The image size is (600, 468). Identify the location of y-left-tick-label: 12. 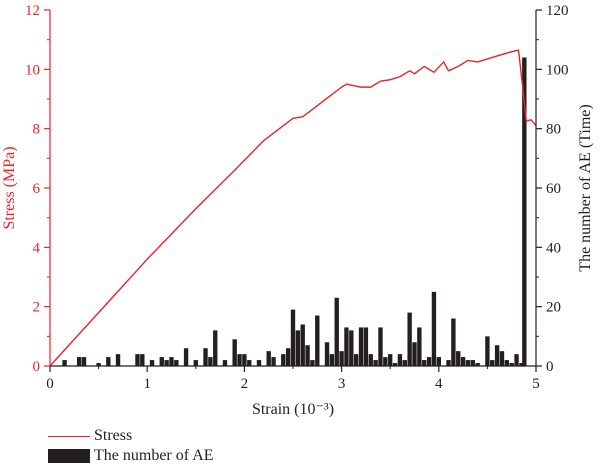
(32, 11).